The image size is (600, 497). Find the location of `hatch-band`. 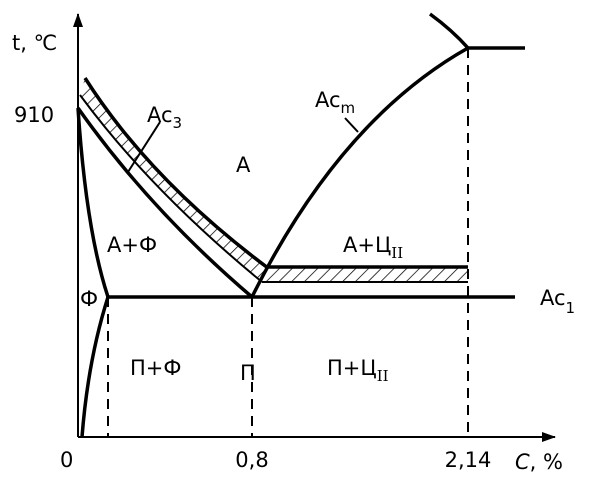

hatch-band is located at coordinates (366, 274).